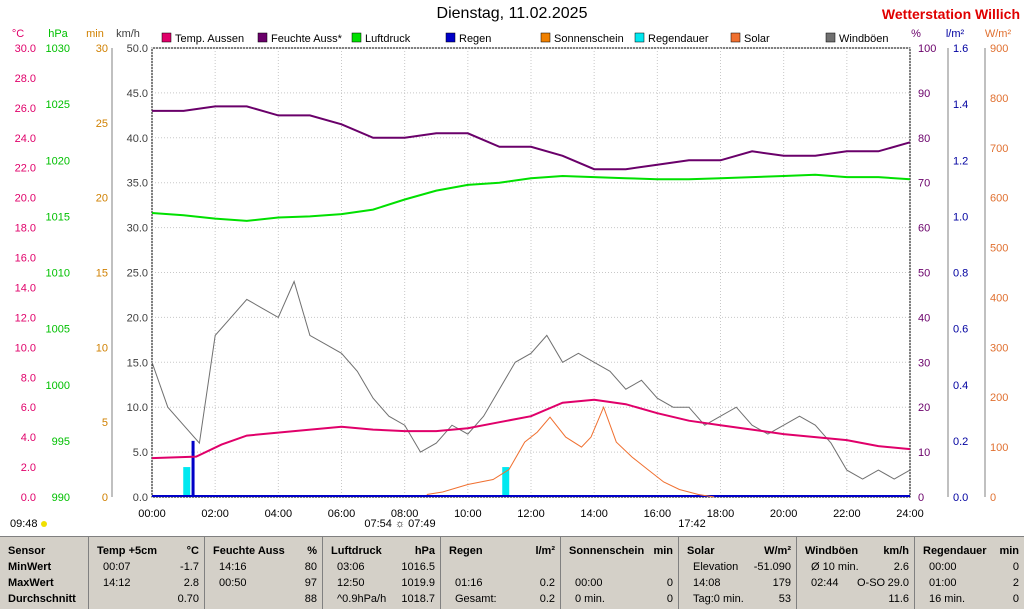 The width and height of the screenshot is (1024, 609). I want to click on bar-regen, so click(193, 468).